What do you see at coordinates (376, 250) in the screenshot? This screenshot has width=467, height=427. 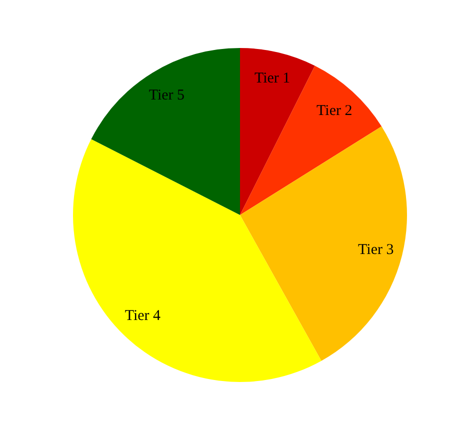 I see `slice-label: Tier 3` at bounding box center [376, 250].